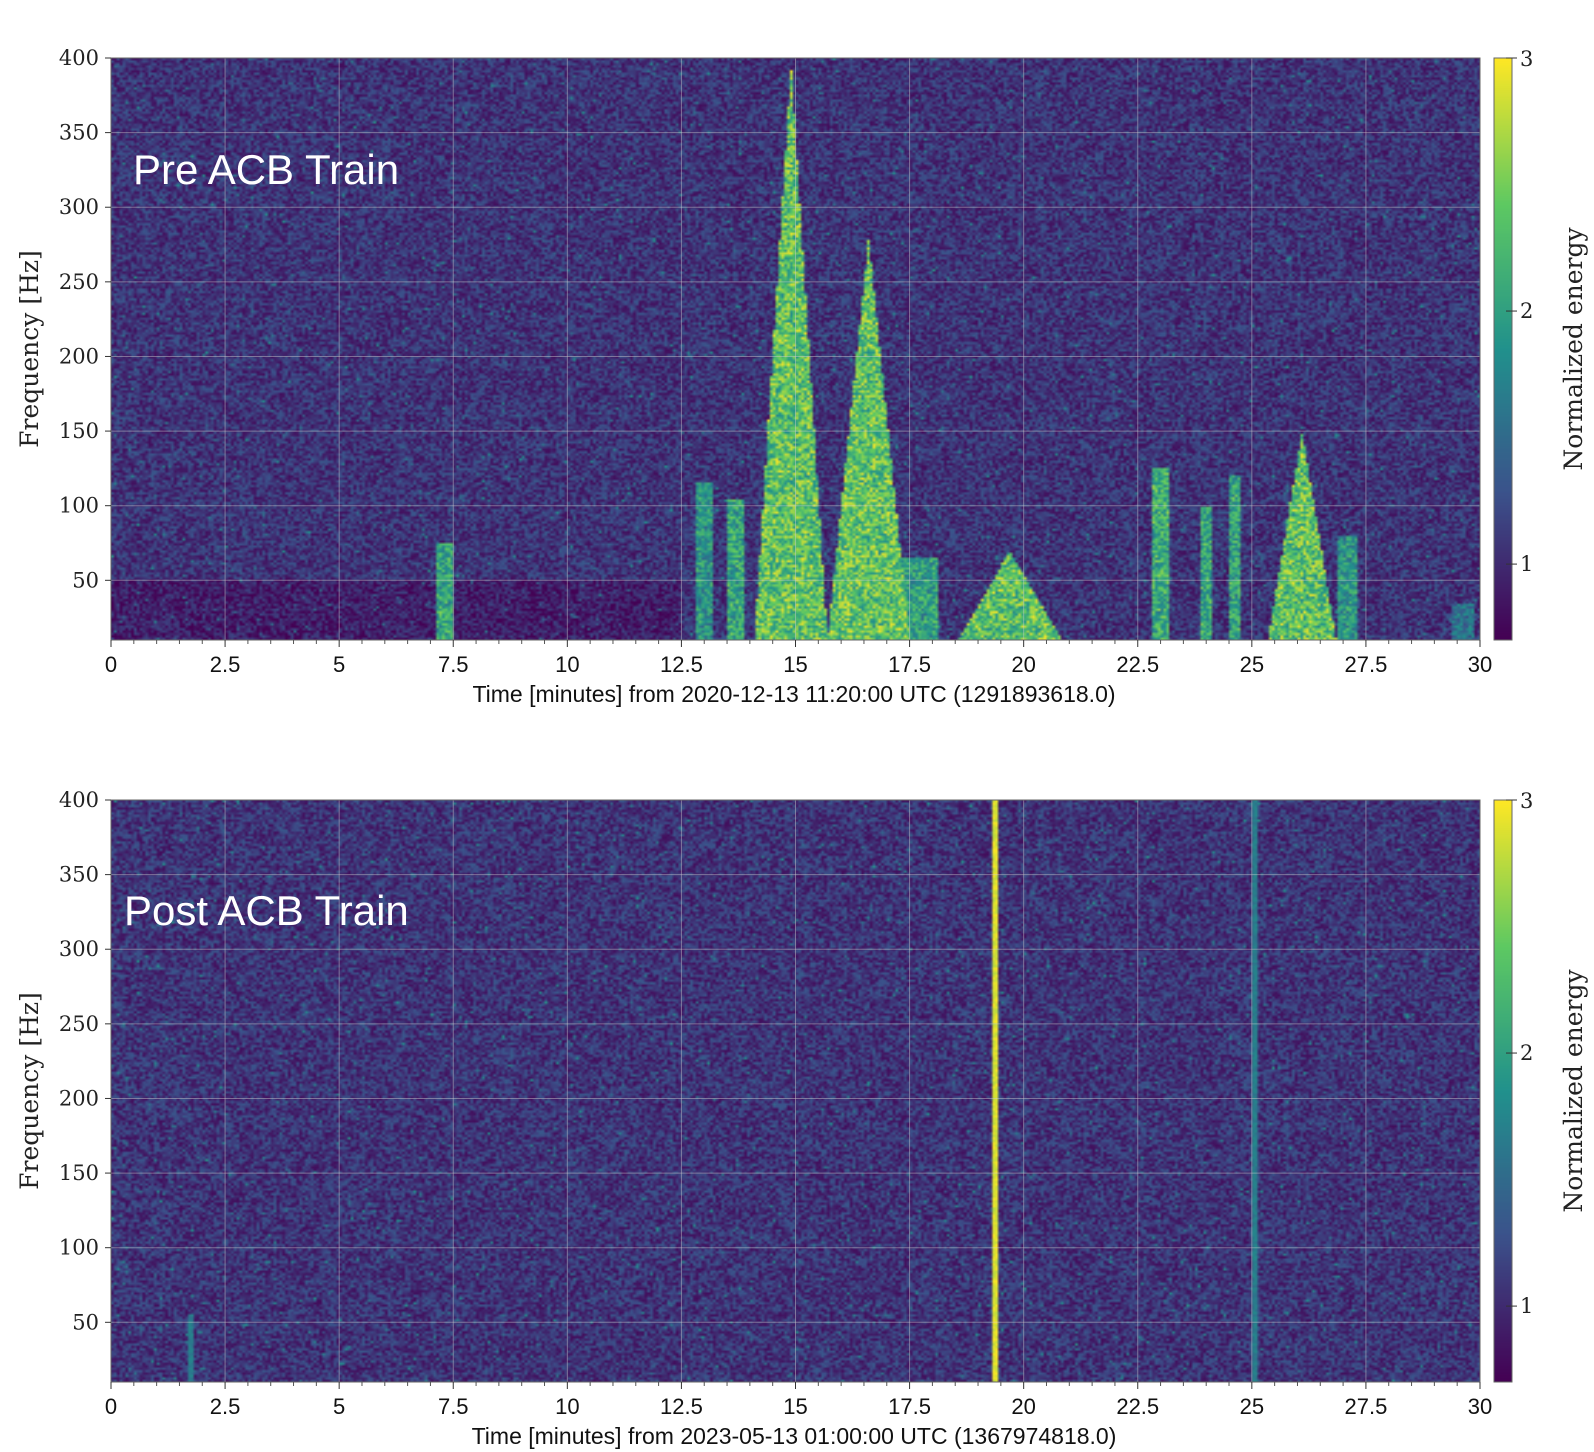  I want to click on chart-annotation: Post ACB Train, so click(266, 910).